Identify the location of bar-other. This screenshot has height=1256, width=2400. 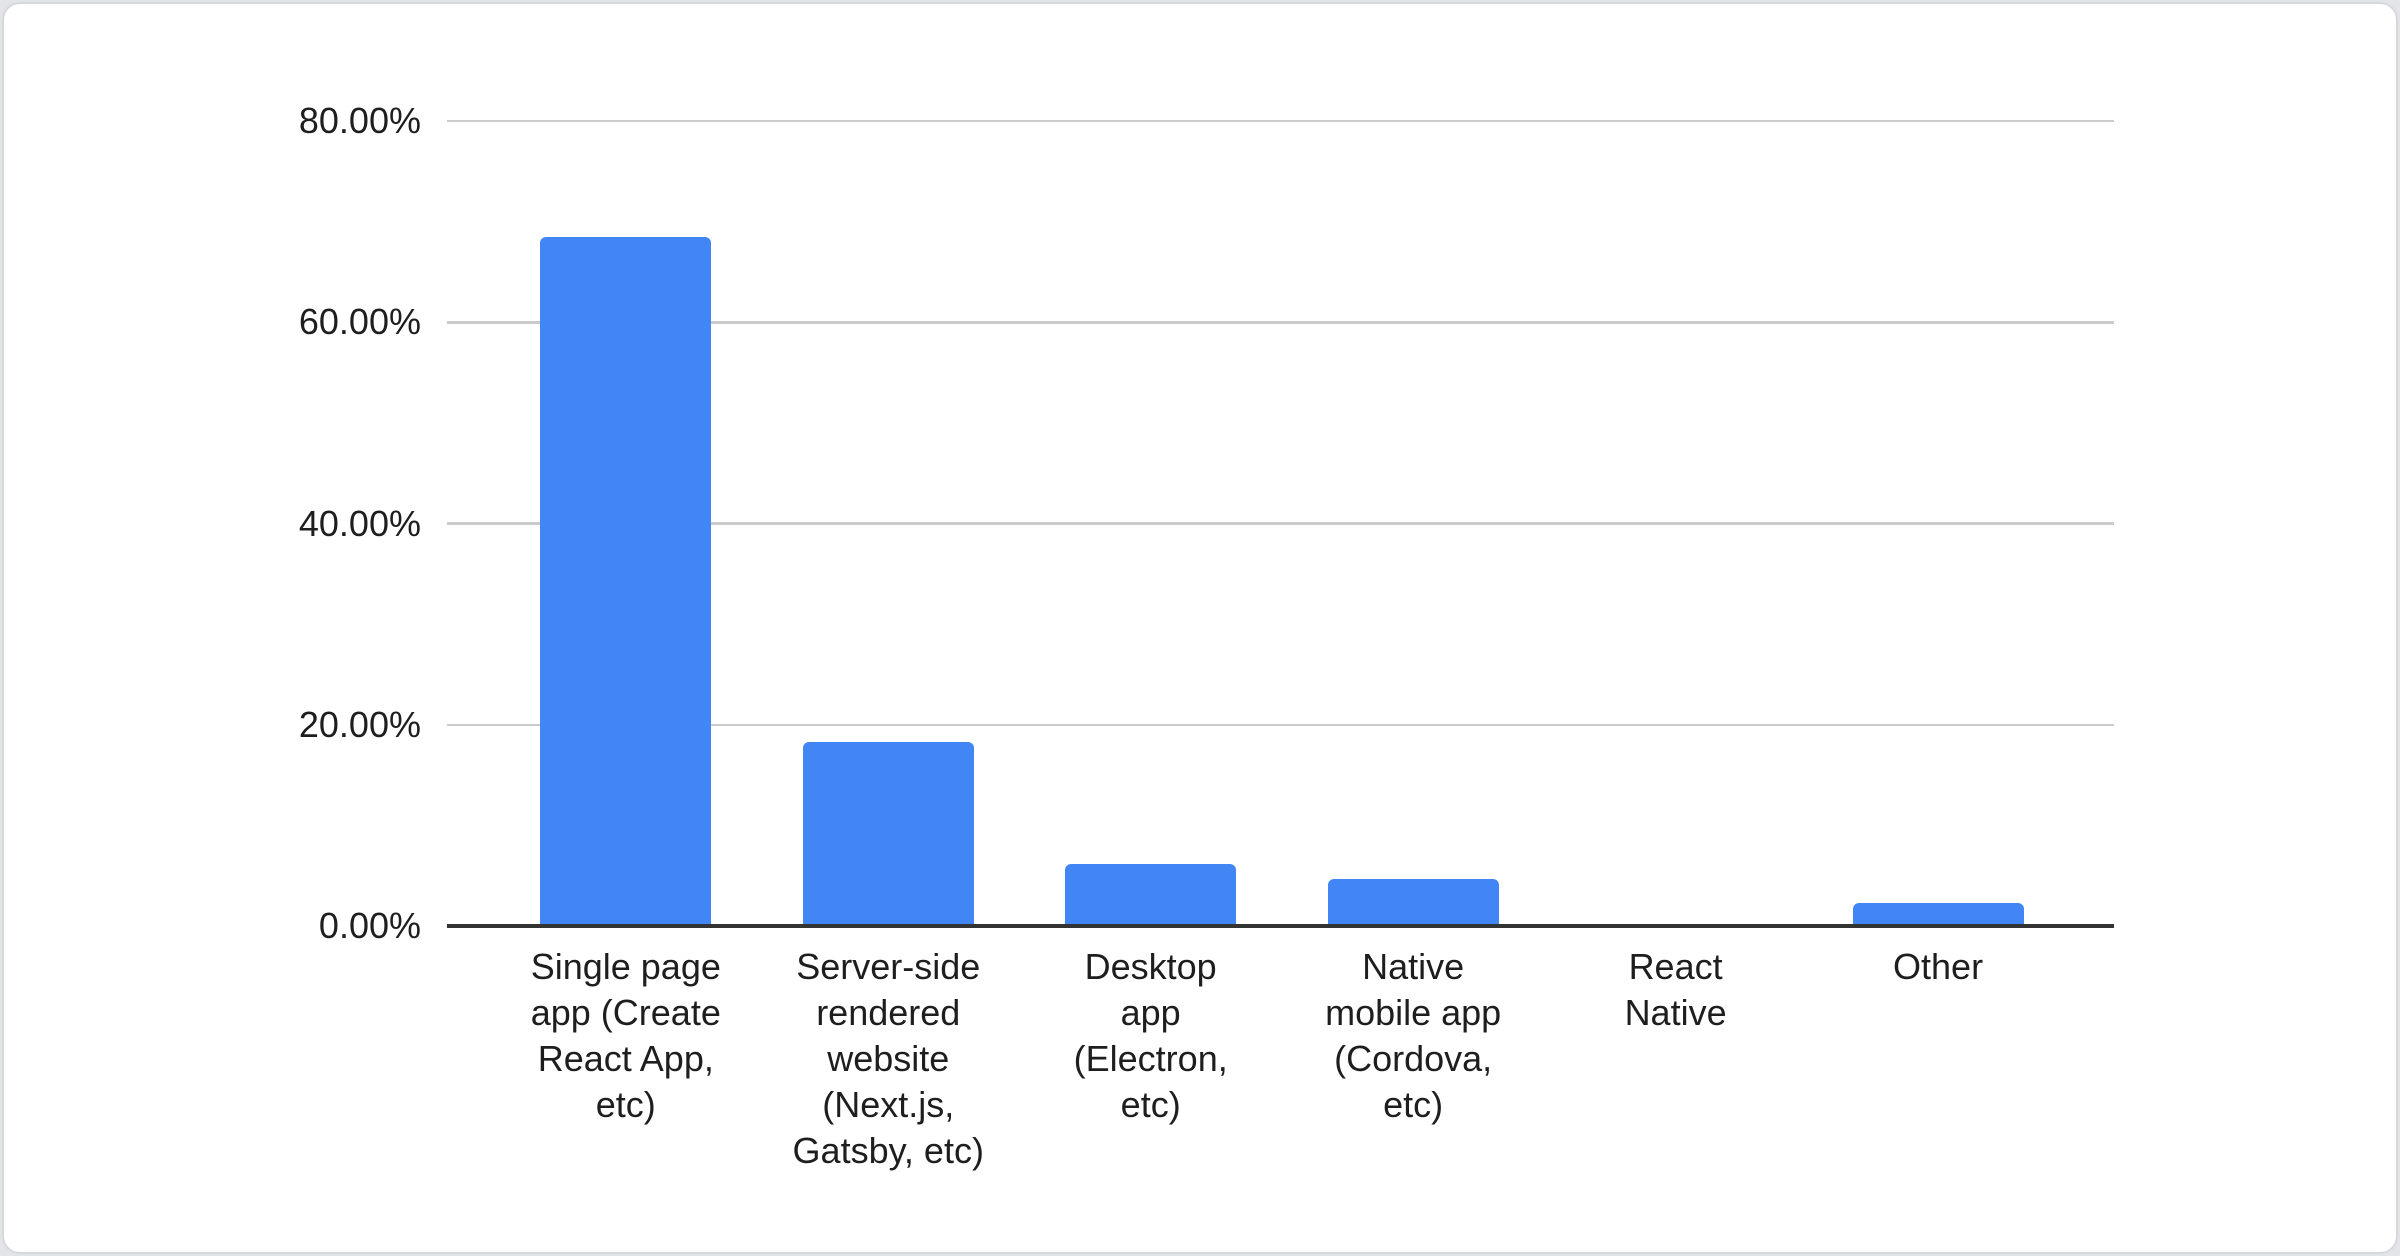
(1938, 914).